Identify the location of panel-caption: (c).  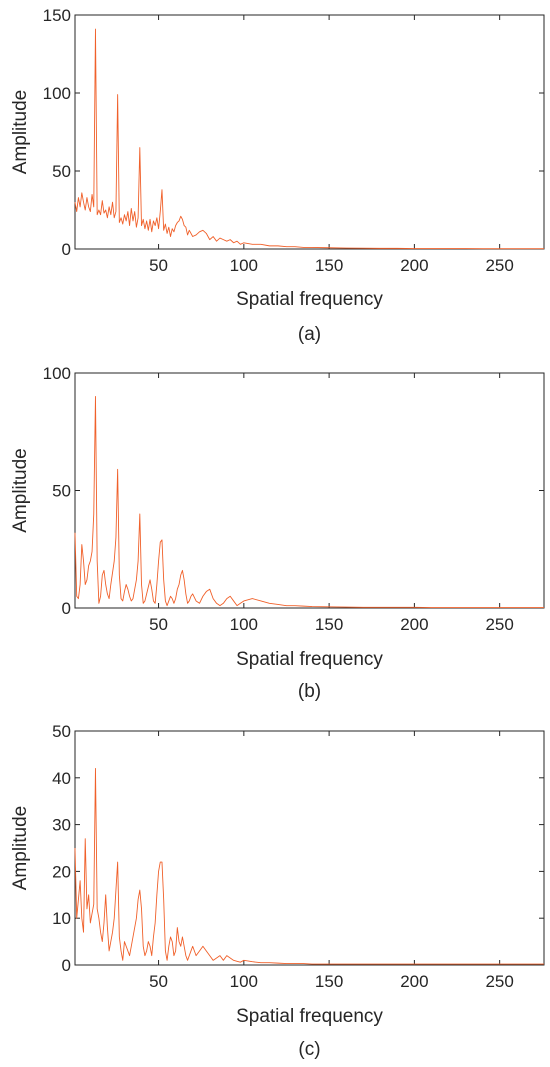
(309, 1049).